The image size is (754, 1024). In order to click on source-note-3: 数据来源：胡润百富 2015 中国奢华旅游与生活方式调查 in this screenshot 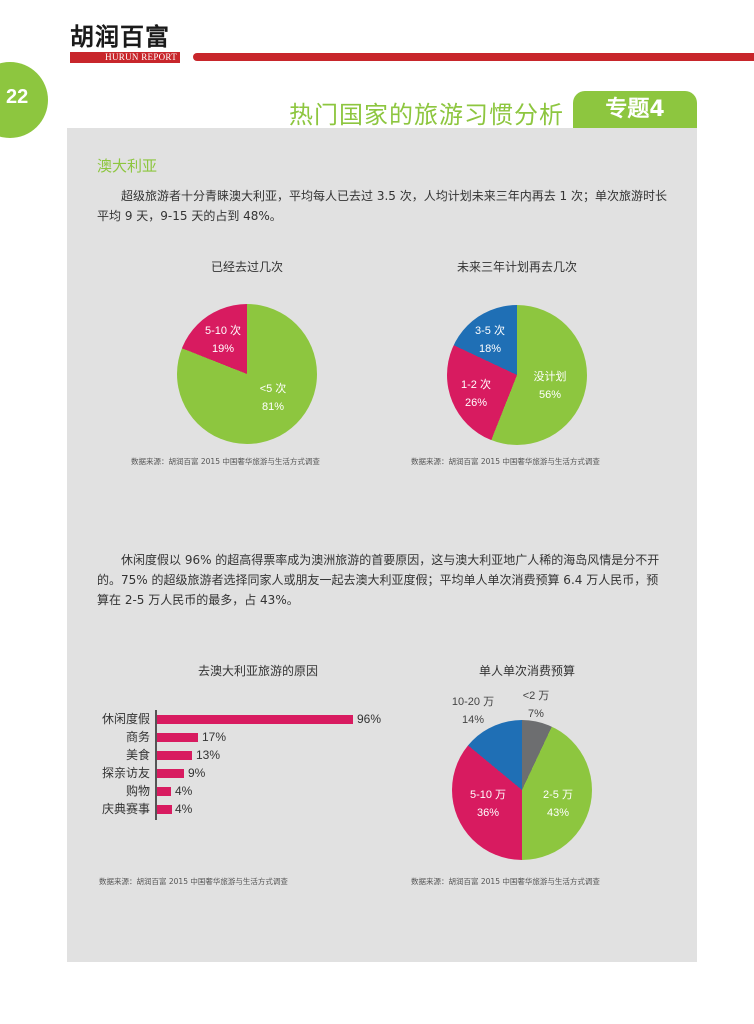, I will do `click(193, 881)`.